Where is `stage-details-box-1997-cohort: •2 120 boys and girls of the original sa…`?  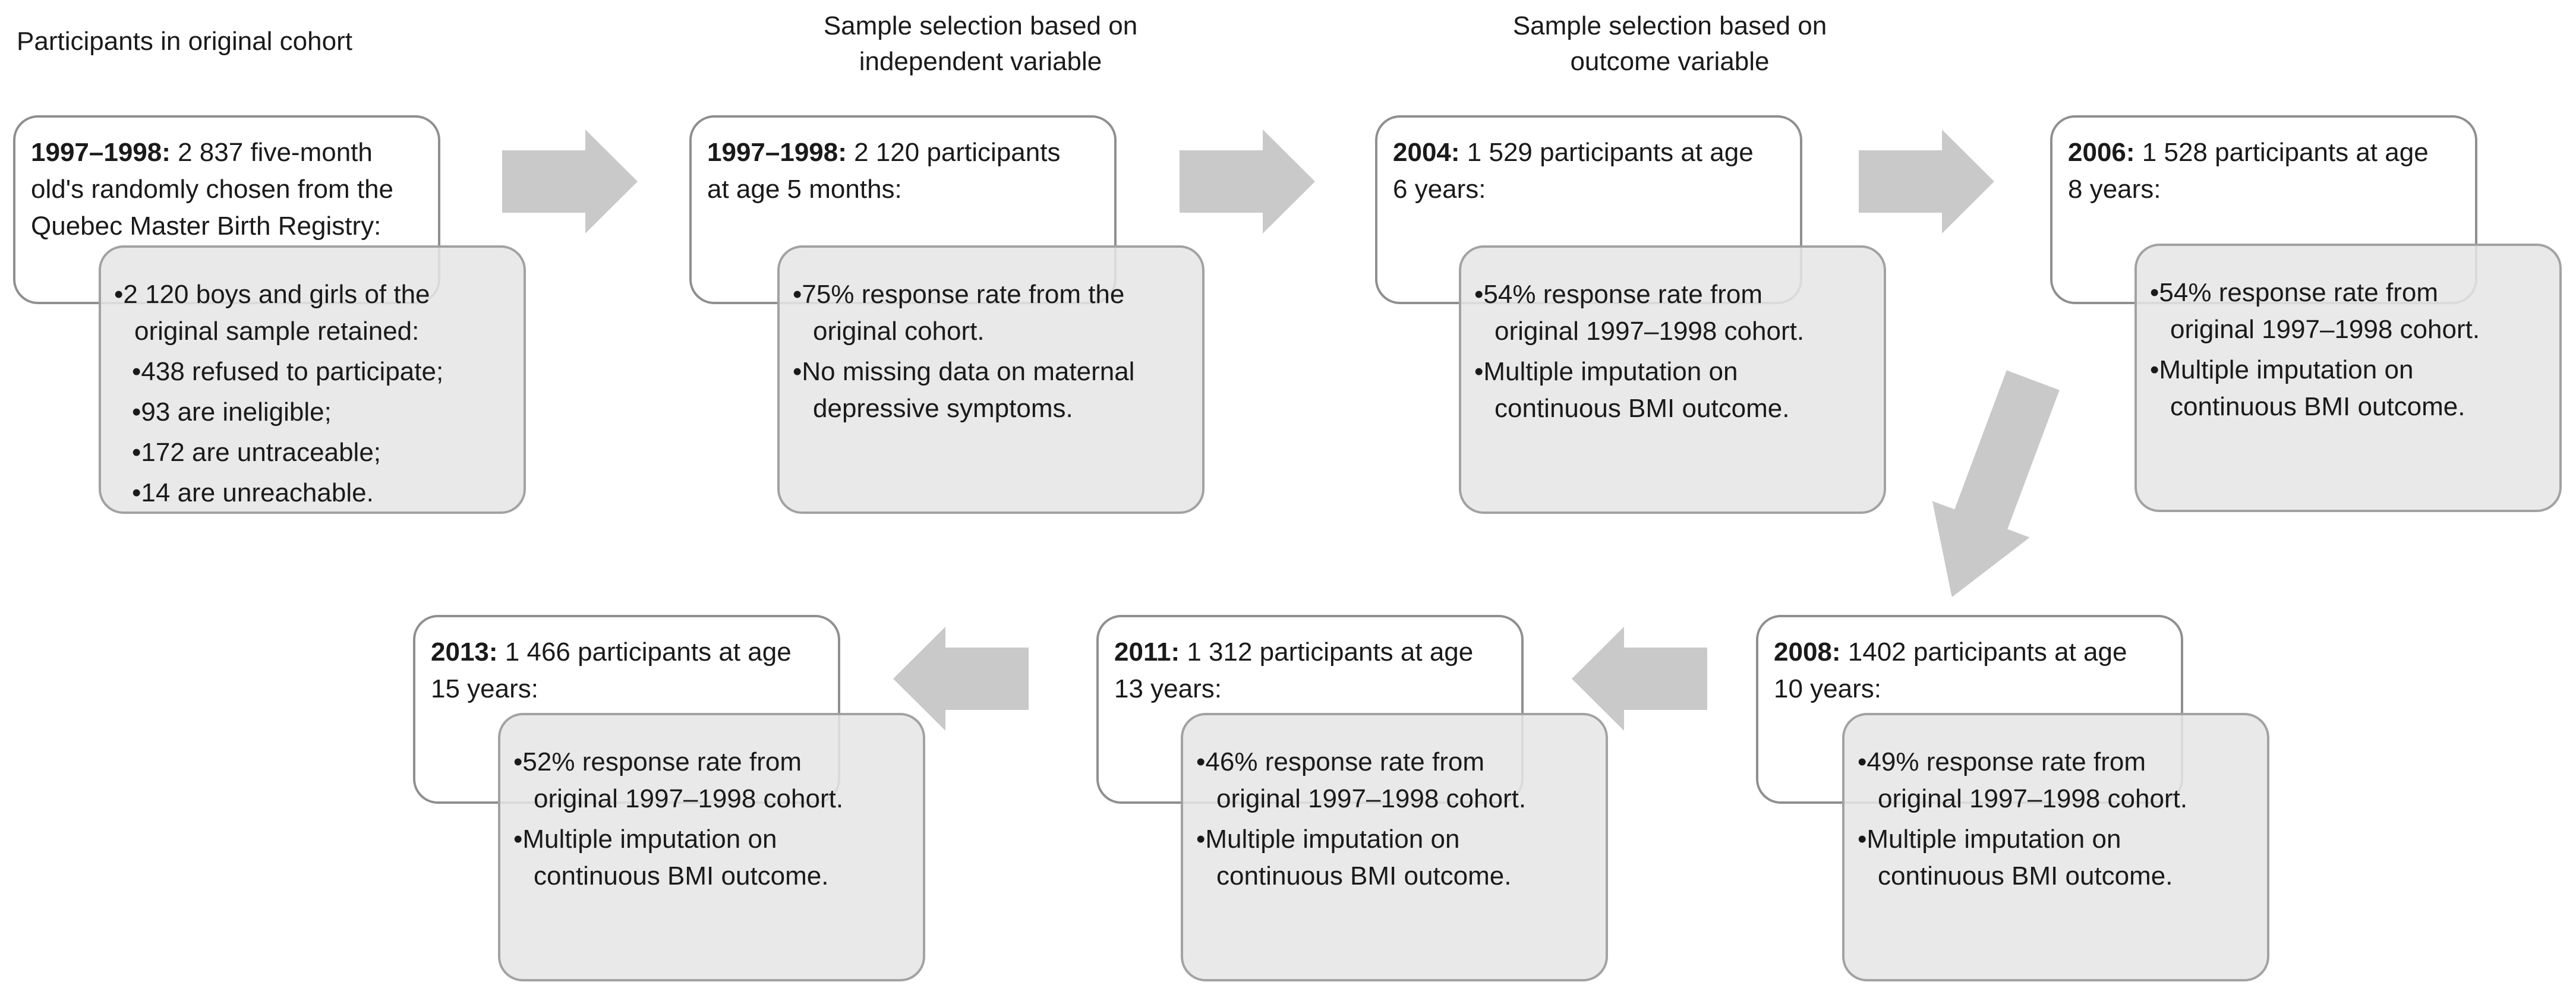 stage-details-box-1997-cohort: •2 120 boys and girls of the original sa… is located at coordinates (313, 379).